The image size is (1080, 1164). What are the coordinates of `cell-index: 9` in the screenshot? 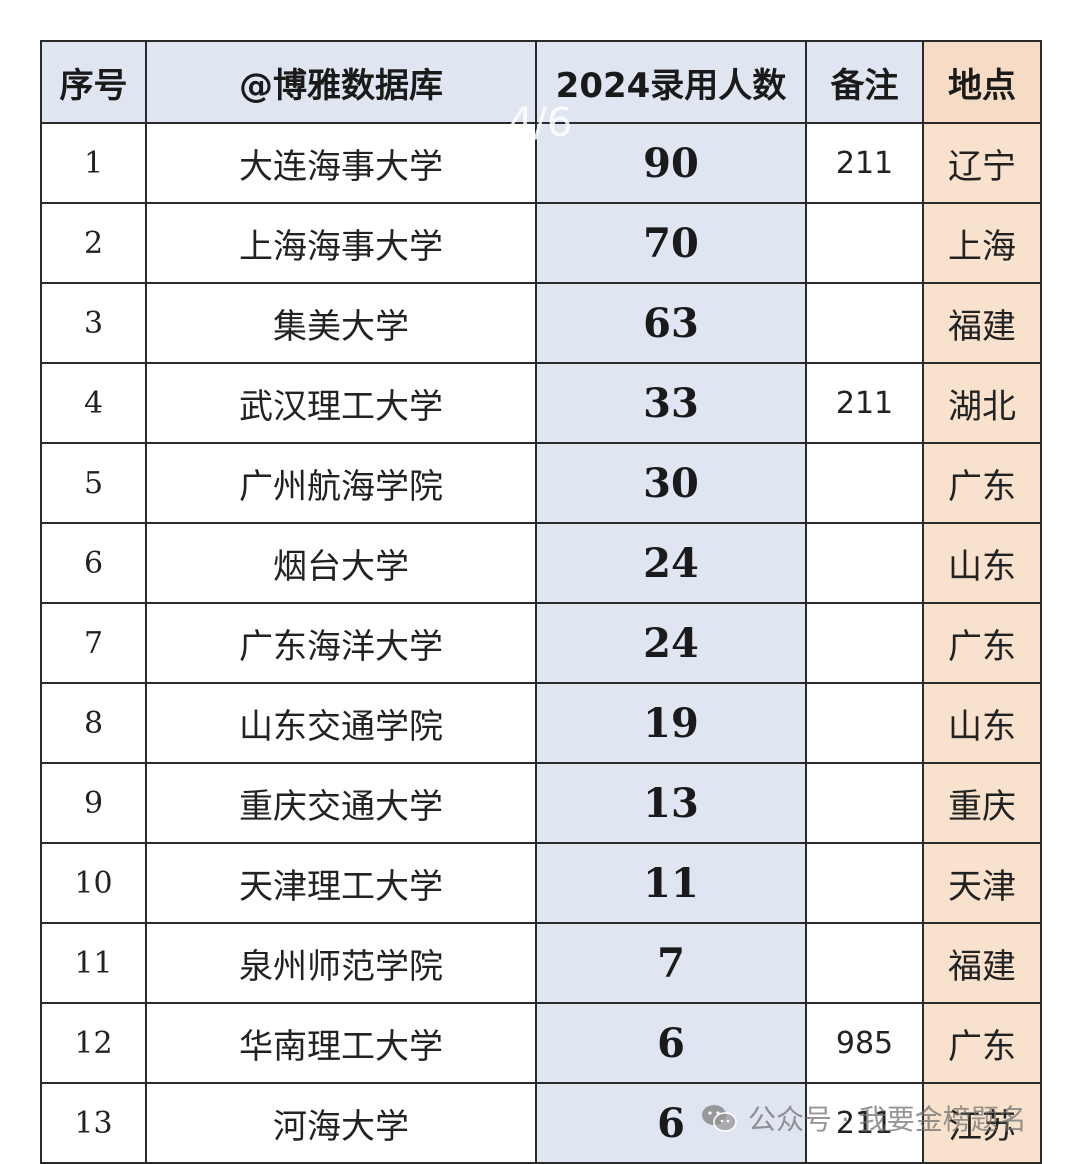 It's located at (93, 803).